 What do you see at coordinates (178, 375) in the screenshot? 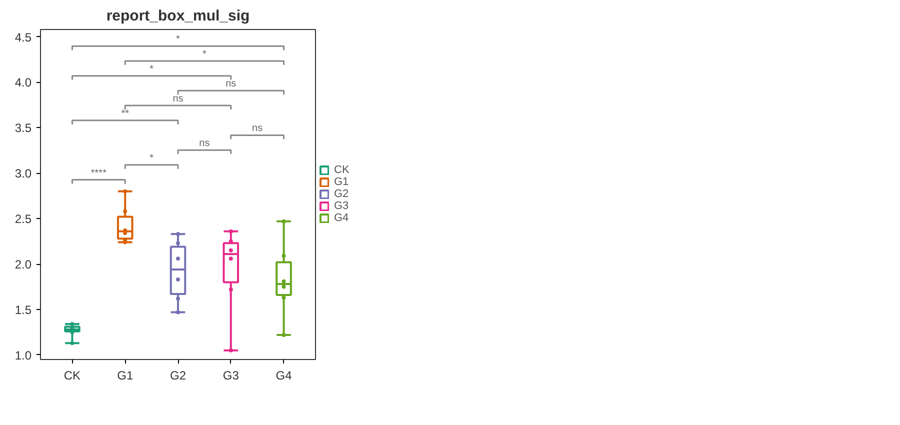
I see `x-tick-label: G2` at bounding box center [178, 375].